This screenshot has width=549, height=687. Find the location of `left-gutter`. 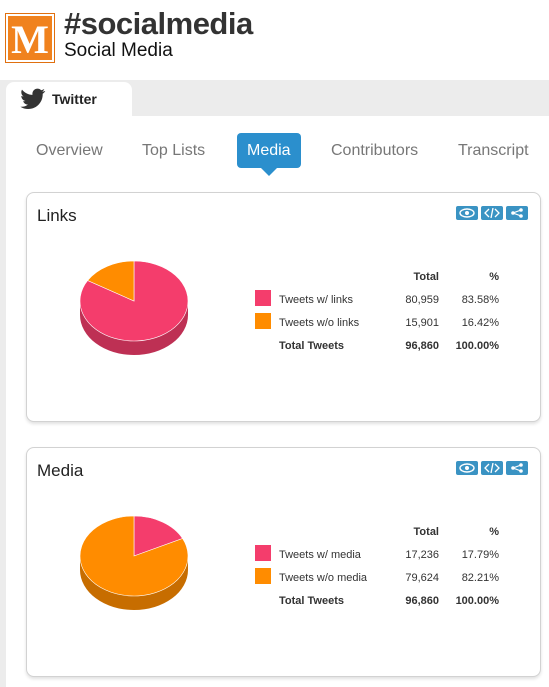

left-gutter is located at coordinates (3, 401).